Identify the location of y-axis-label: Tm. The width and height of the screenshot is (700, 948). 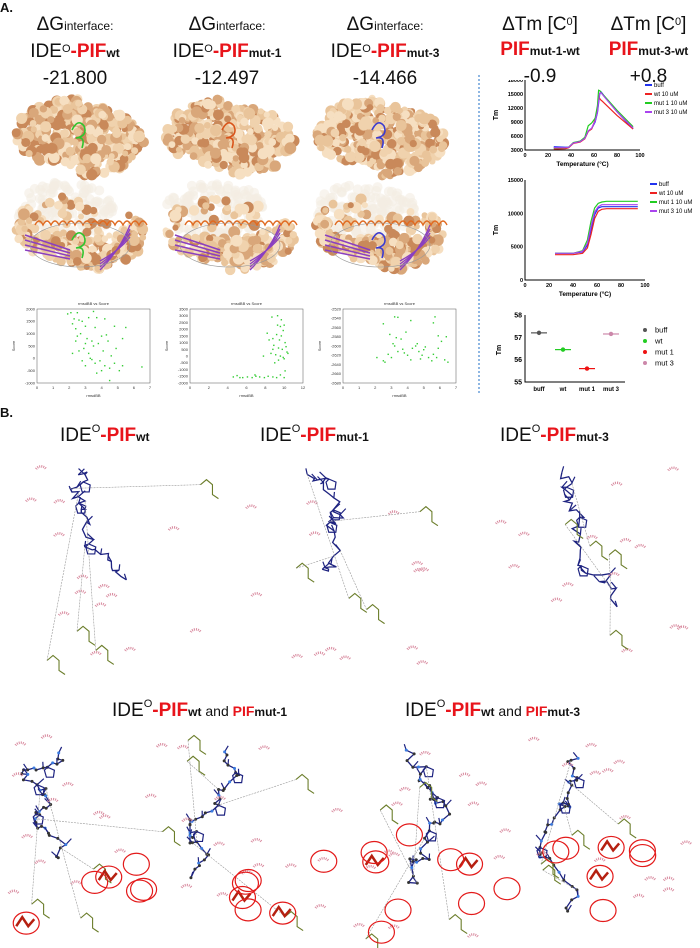
(499, 350).